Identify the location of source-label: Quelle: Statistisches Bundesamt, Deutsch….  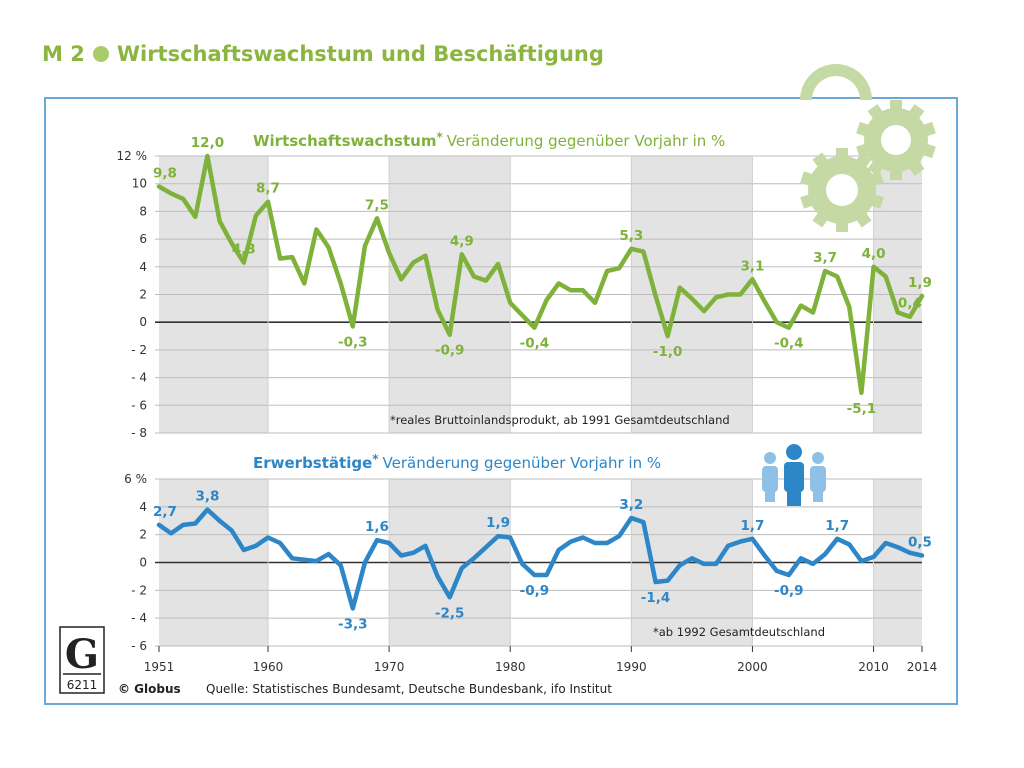
(409, 689).